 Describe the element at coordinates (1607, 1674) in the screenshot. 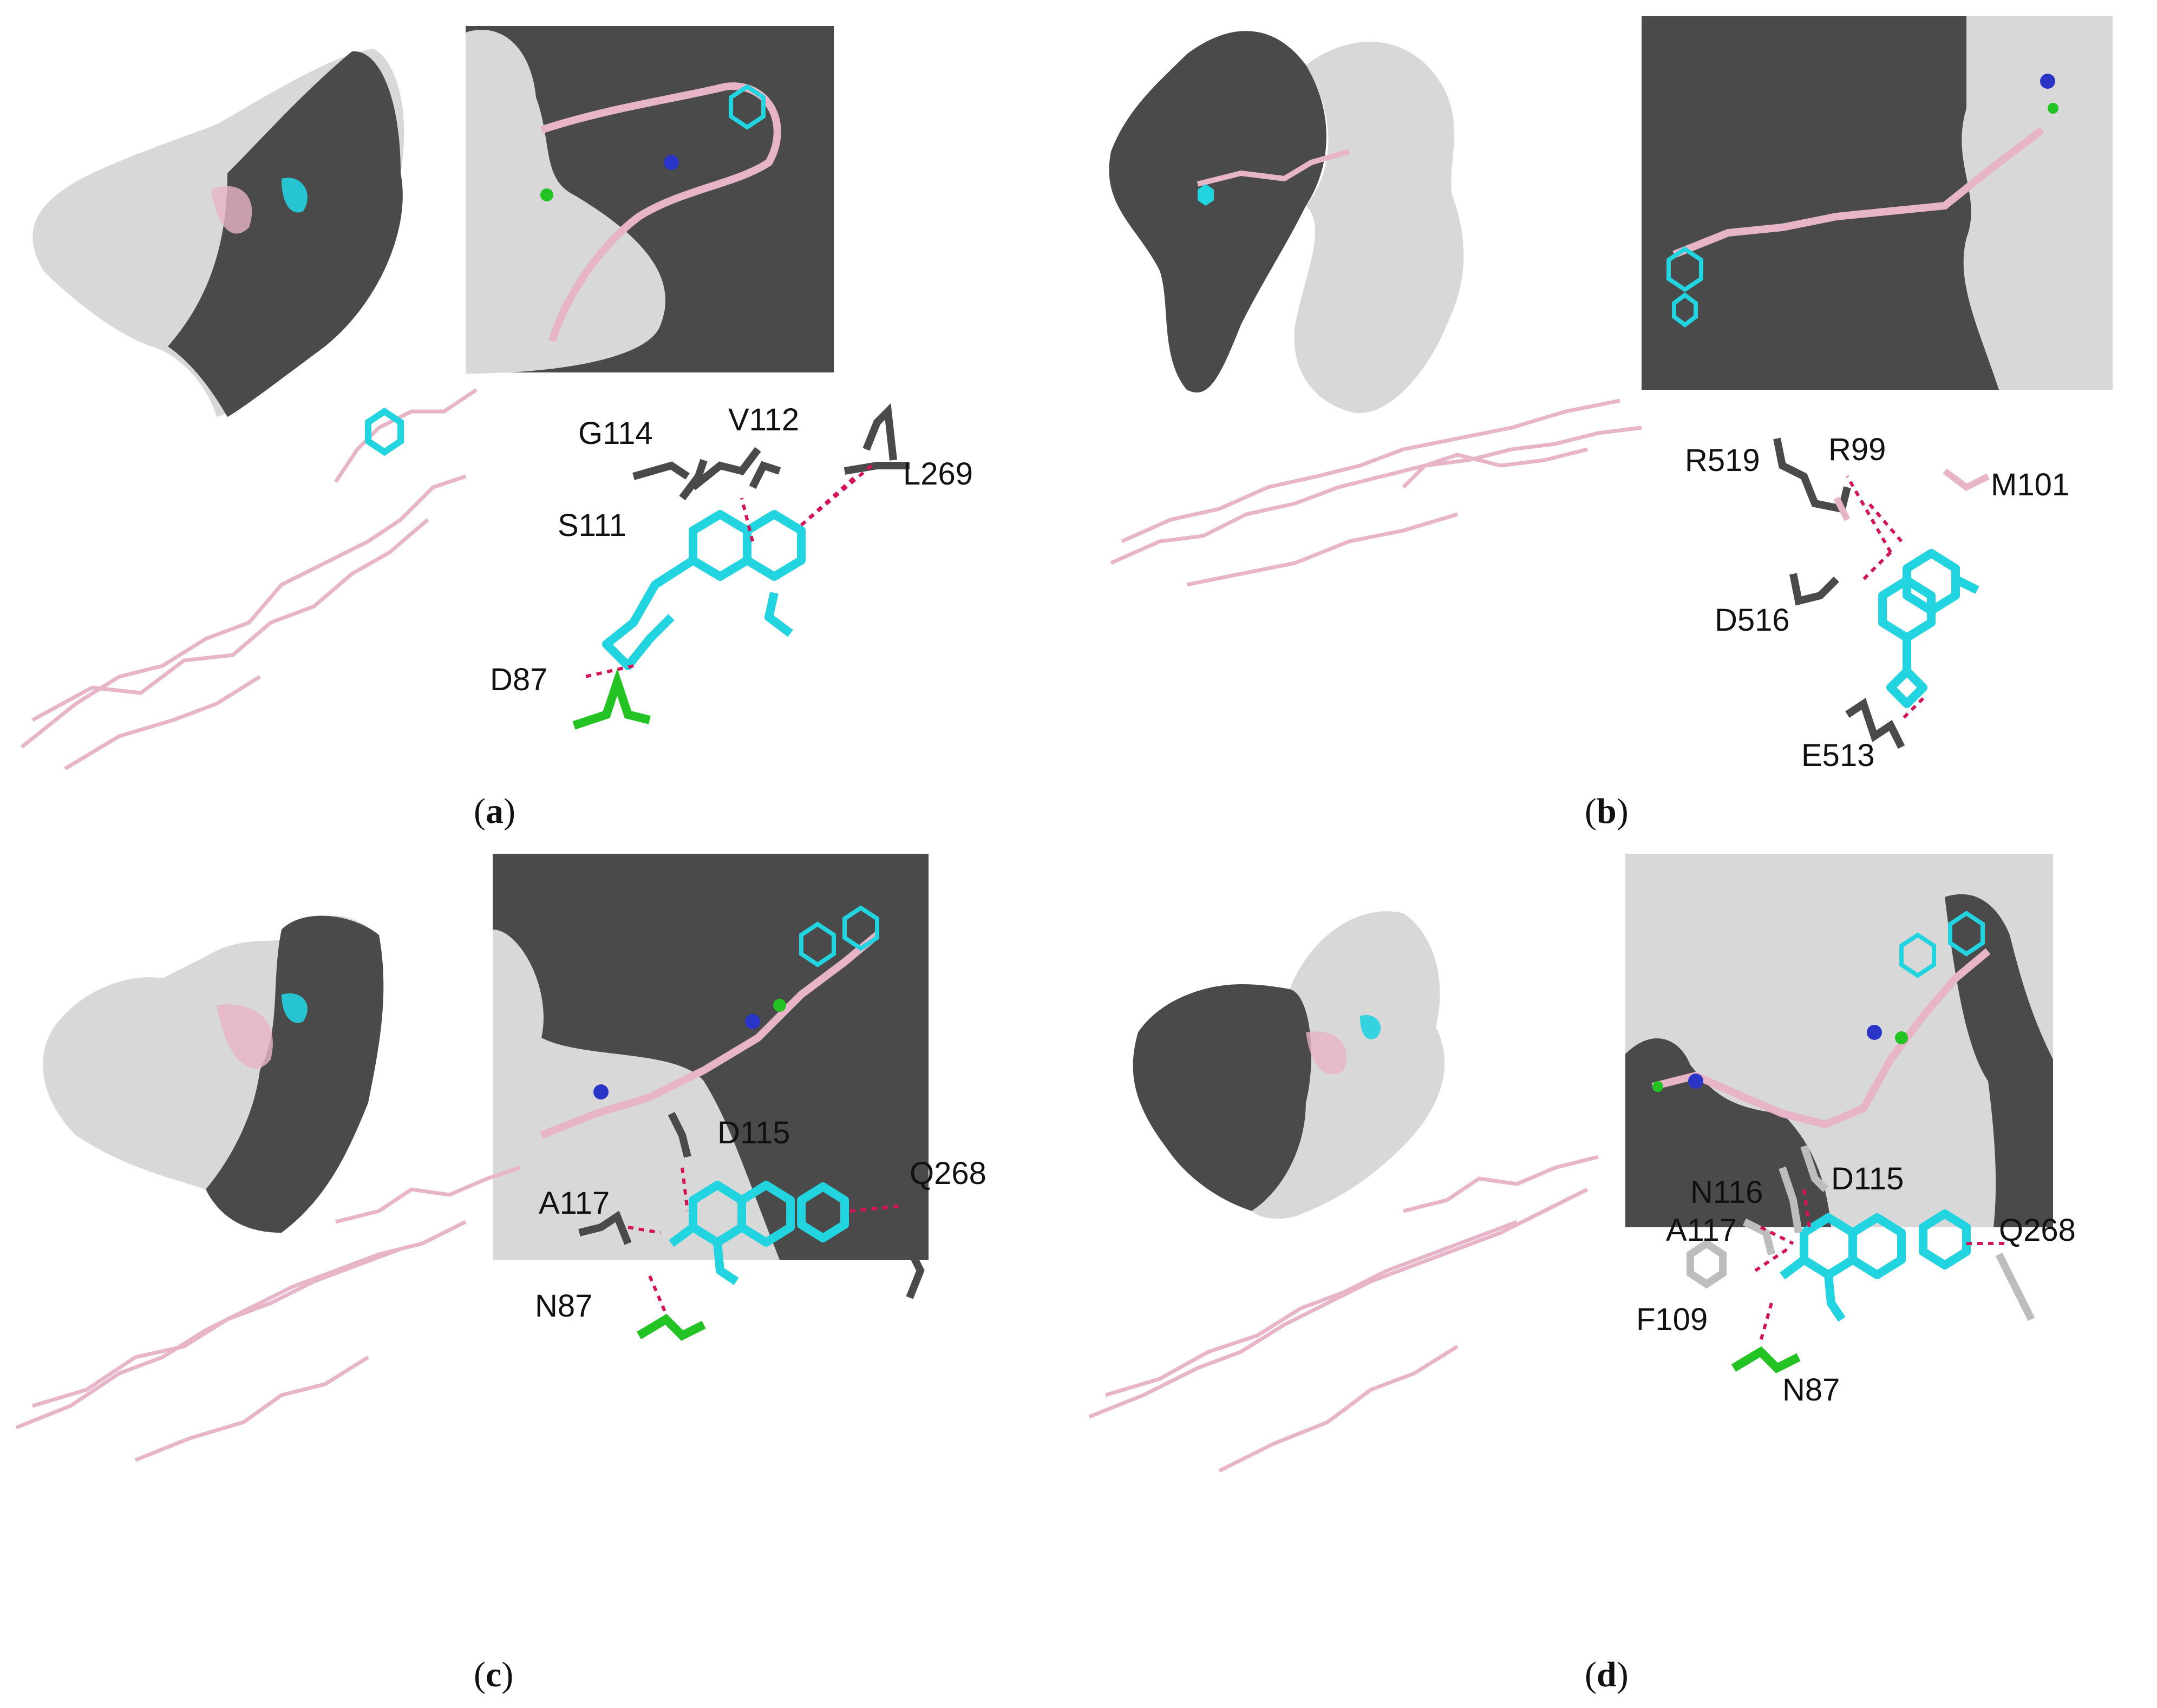

I see `panel-label-d: (d)` at that location.